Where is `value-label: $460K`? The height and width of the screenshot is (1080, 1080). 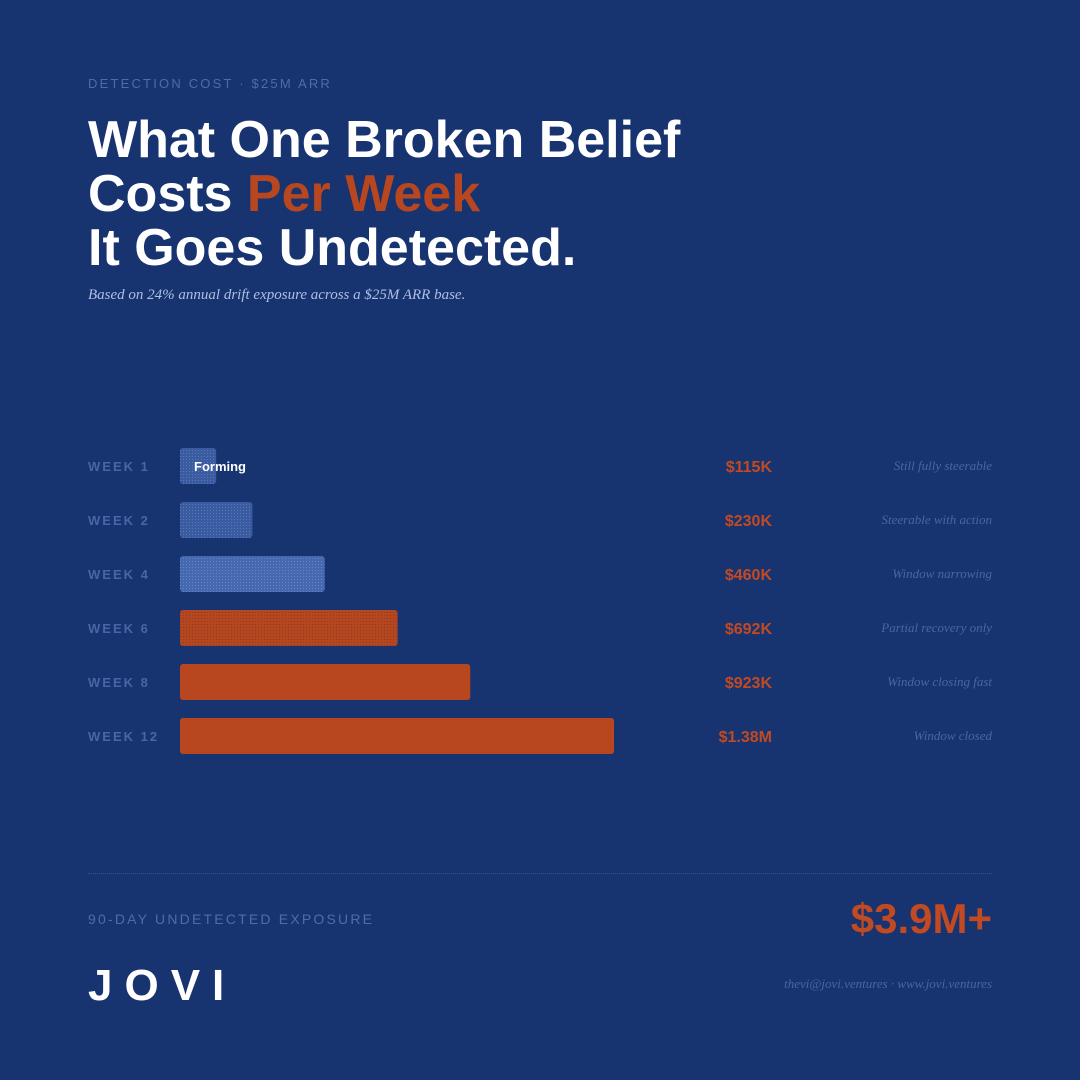
value-label: $460K is located at coordinates (749, 575).